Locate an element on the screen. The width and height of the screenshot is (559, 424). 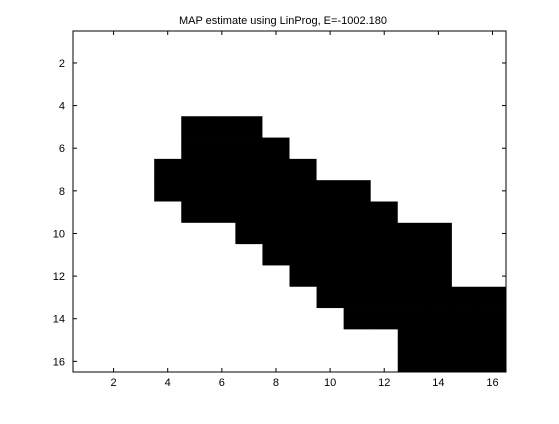
x-tick-label: 10 is located at coordinates (330, 383).